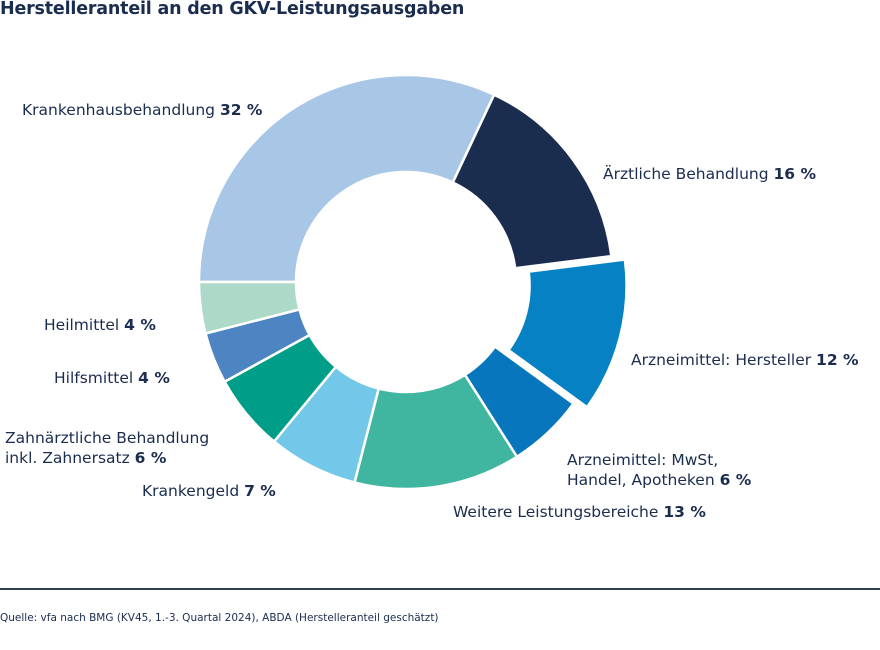 This screenshot has height=650, width=880. I want to click on donut-slice-ärztliche-behandlung, so click(532, 181).